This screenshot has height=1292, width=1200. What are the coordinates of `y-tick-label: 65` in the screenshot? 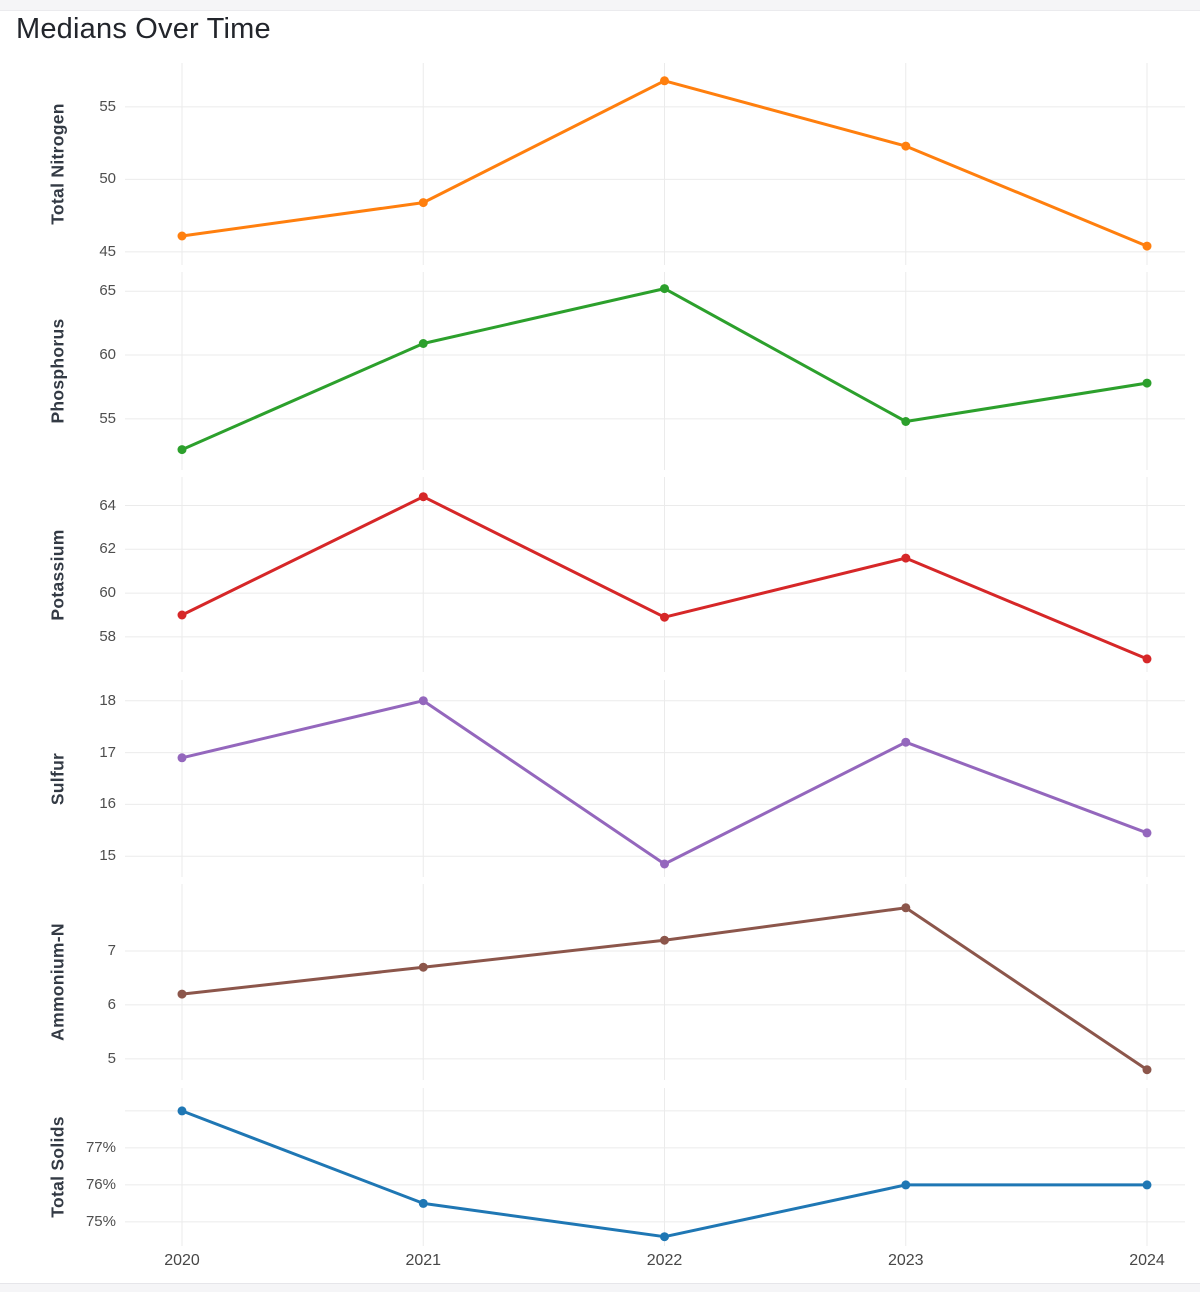 It's located at (107, 291).